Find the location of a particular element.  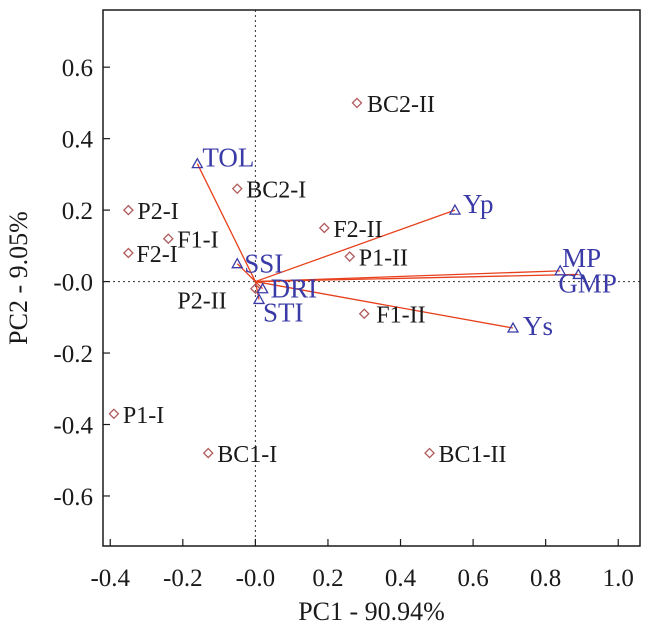

point-bc1-ii is located at coordinates (429, 453).